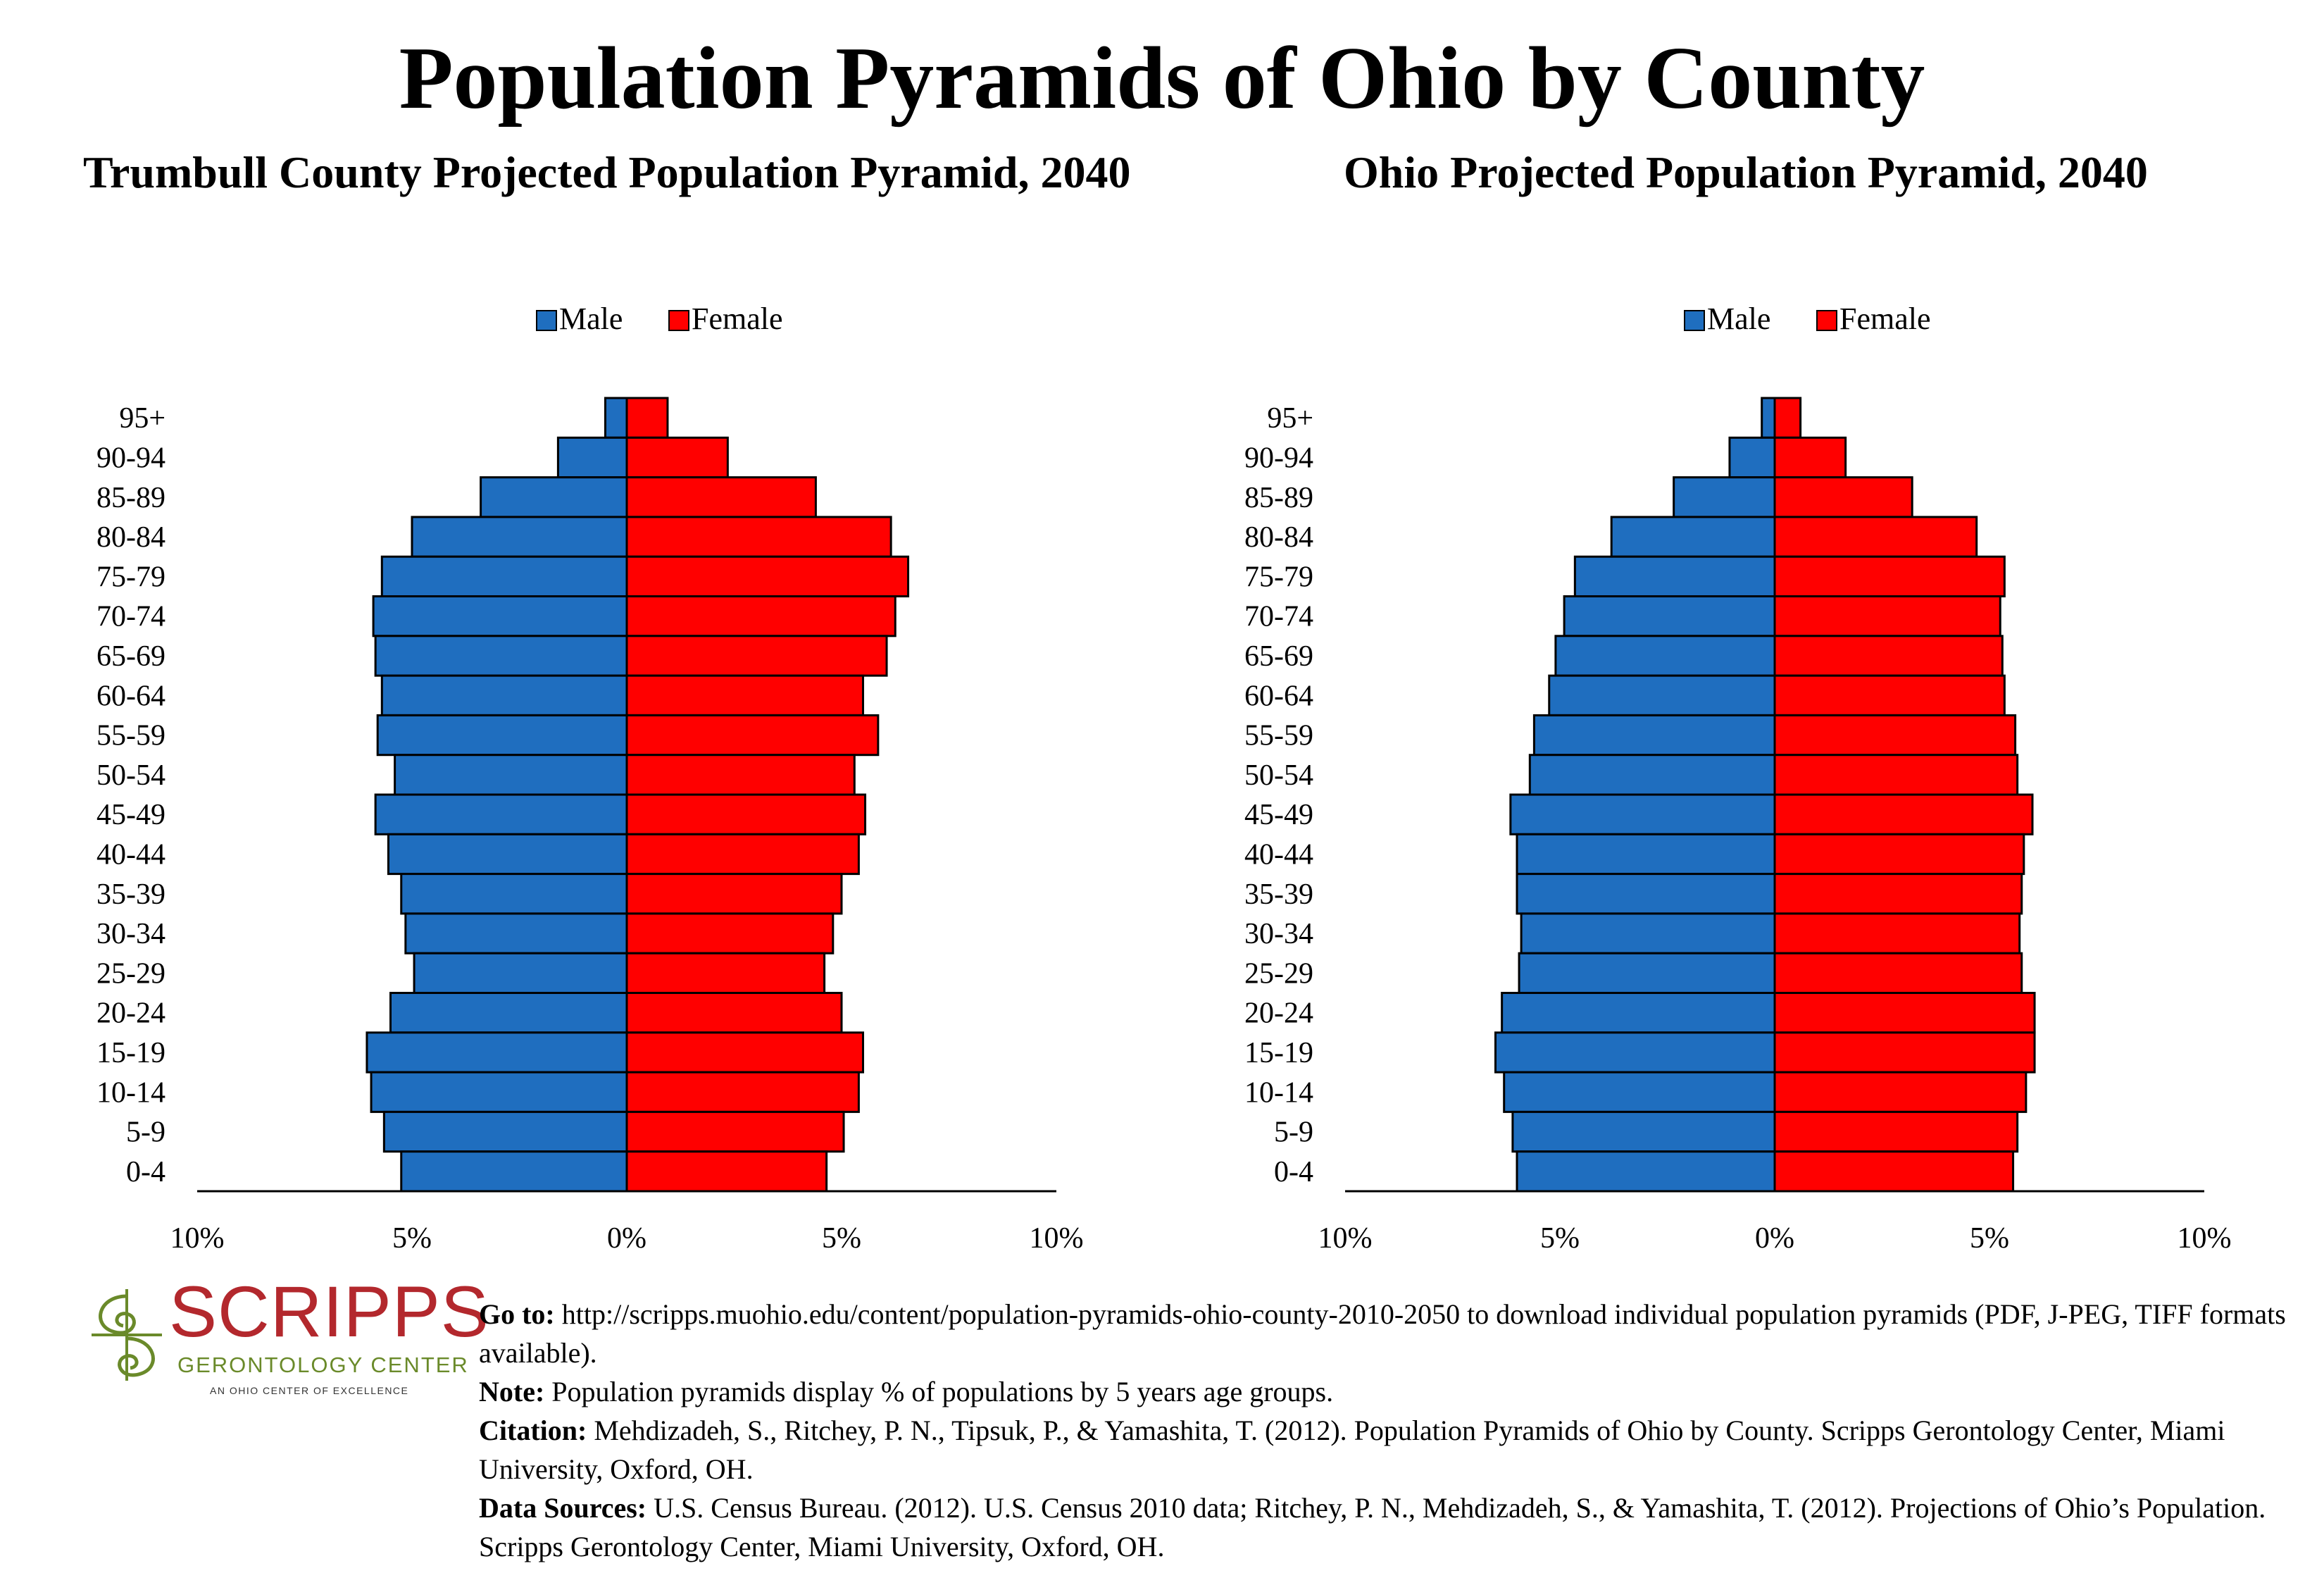 This screenshot has width=2324, height=1585. Describe the element at coordinates (737, 319) in the screenshot. I see `legend-label-female: Female` at that location.